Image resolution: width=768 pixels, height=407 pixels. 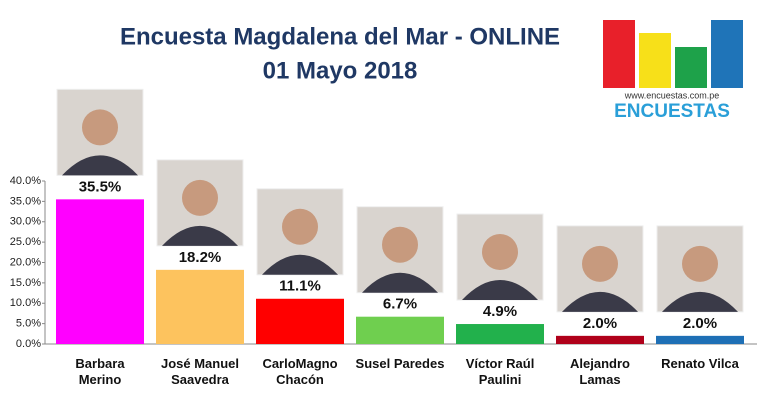 I want to click on y-tick-label: 40.0%, so click(x=25, y=181).